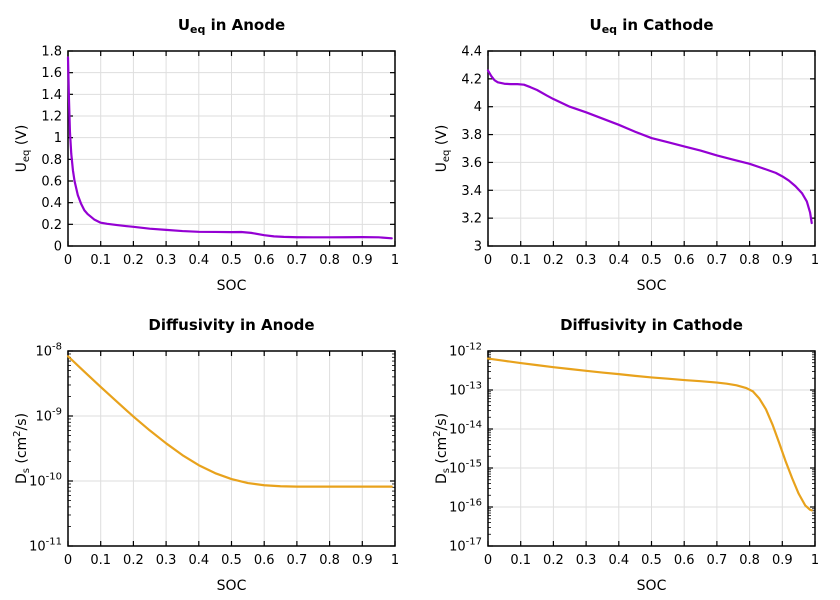  What do you see at coordinates (478, 247) in the screenshot?
I see `svg-text: 3` at bounding box center [478, 247].